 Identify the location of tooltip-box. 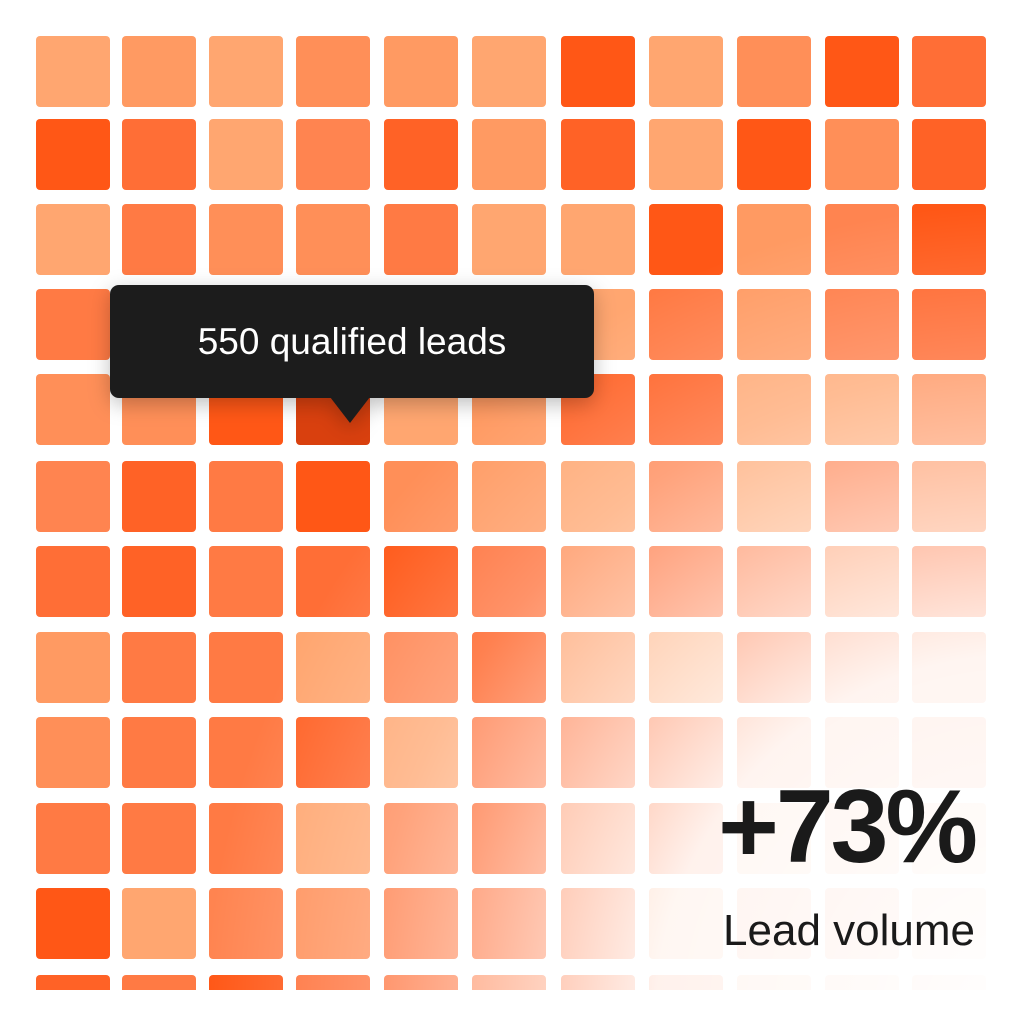
(352, 341).